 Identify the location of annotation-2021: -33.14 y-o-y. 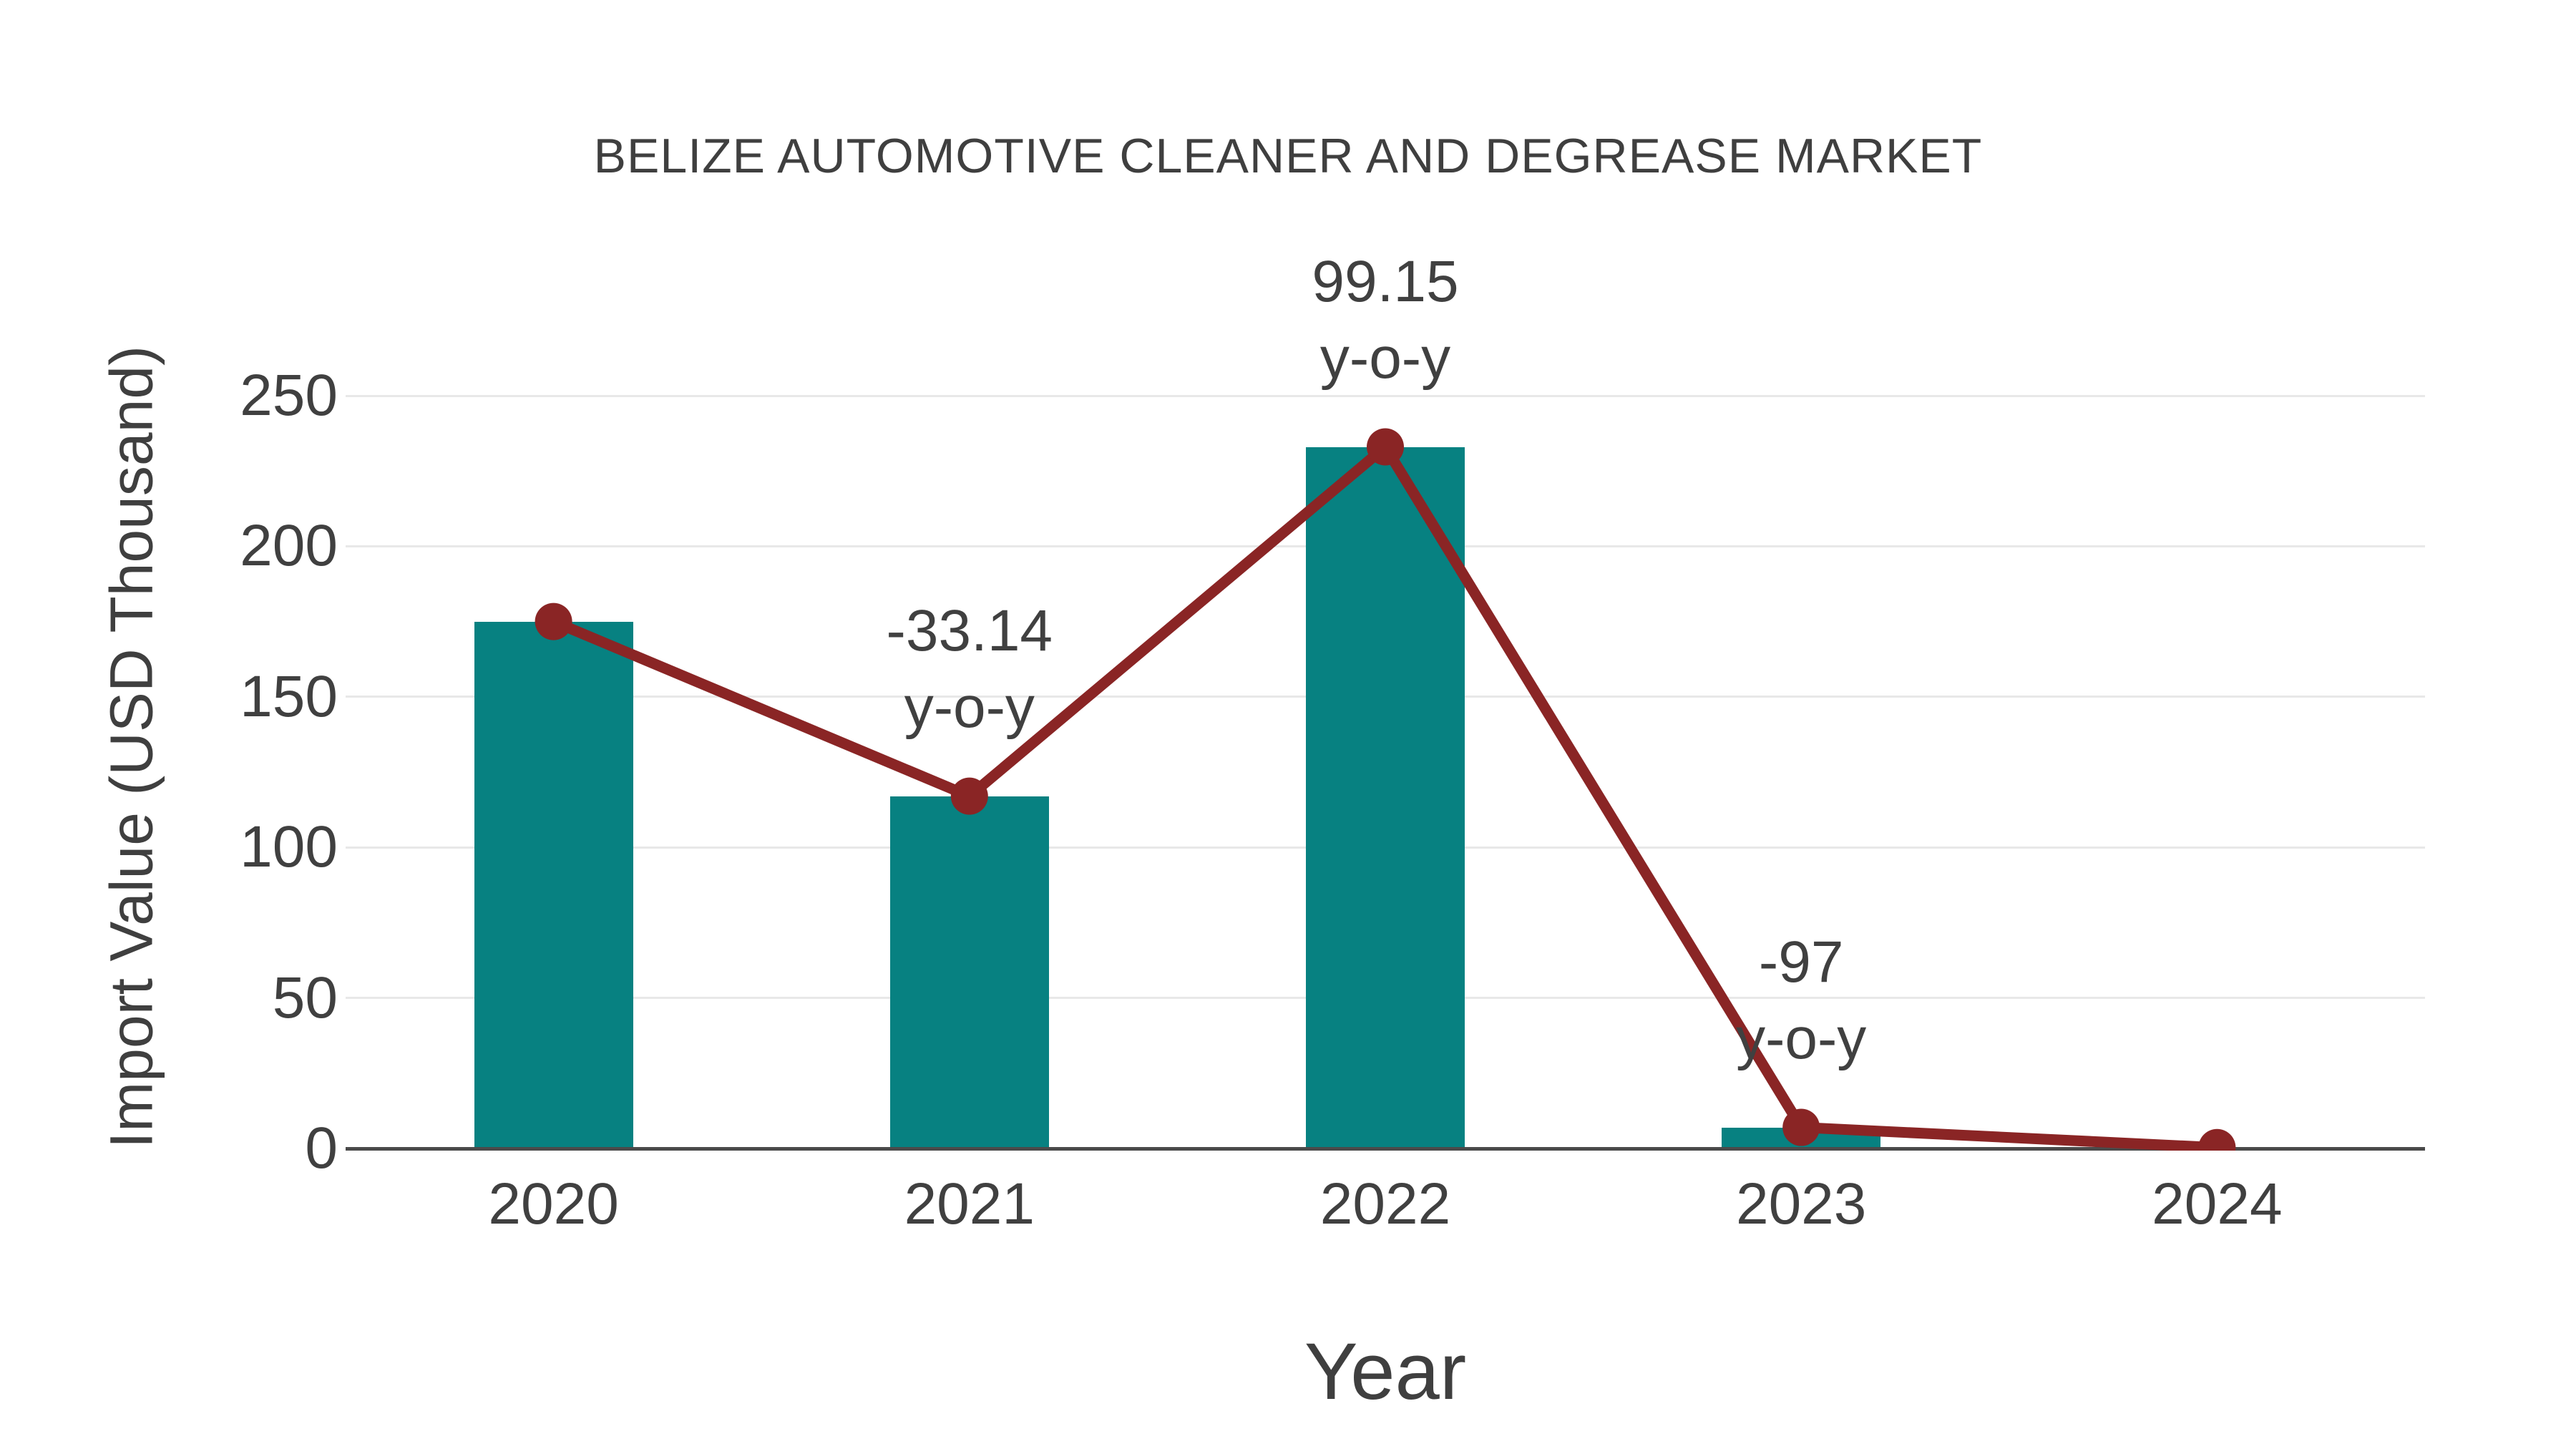
(969, 669).